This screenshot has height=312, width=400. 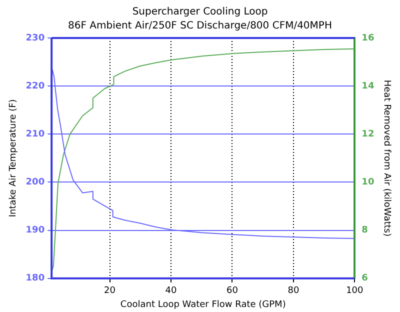 I want to click on y-tick-label: 230, so click(x=35, y=38).